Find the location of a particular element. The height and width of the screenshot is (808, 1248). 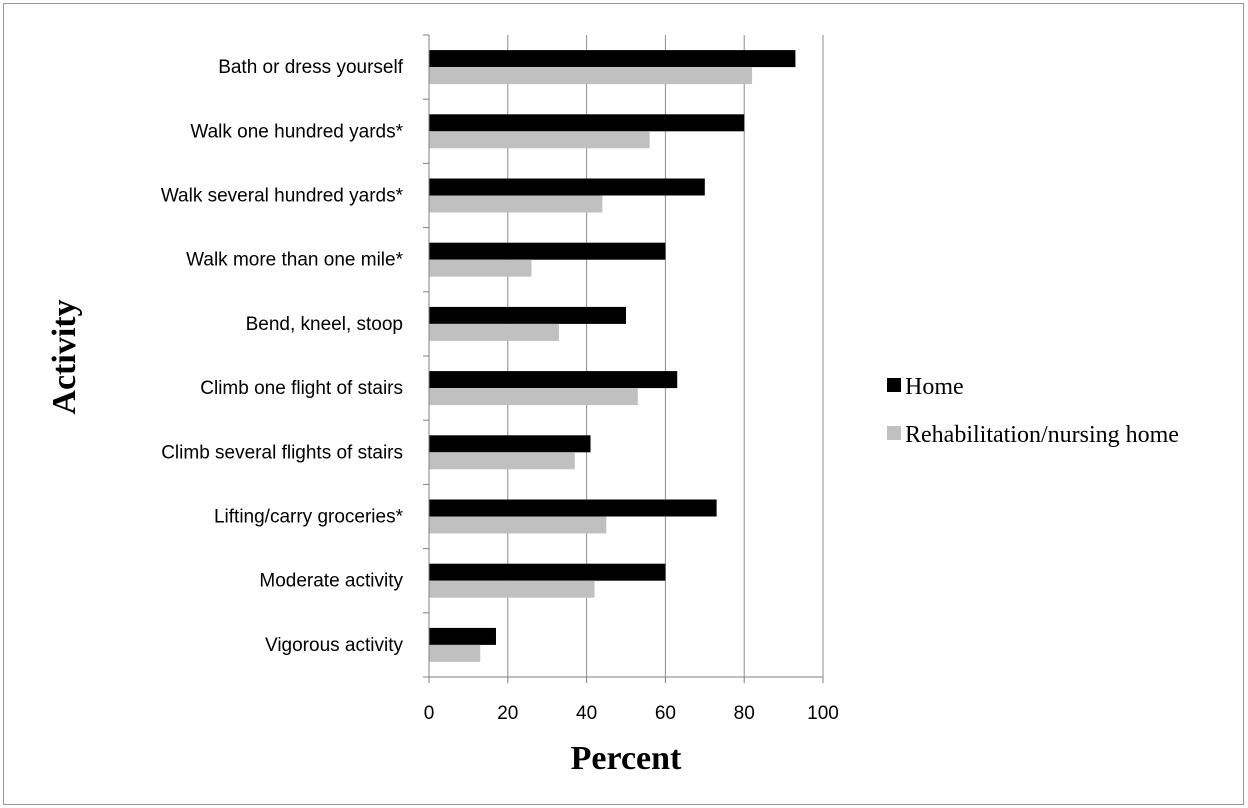

legend-swatch-rehabilitation is located at coordinates (894, 433).